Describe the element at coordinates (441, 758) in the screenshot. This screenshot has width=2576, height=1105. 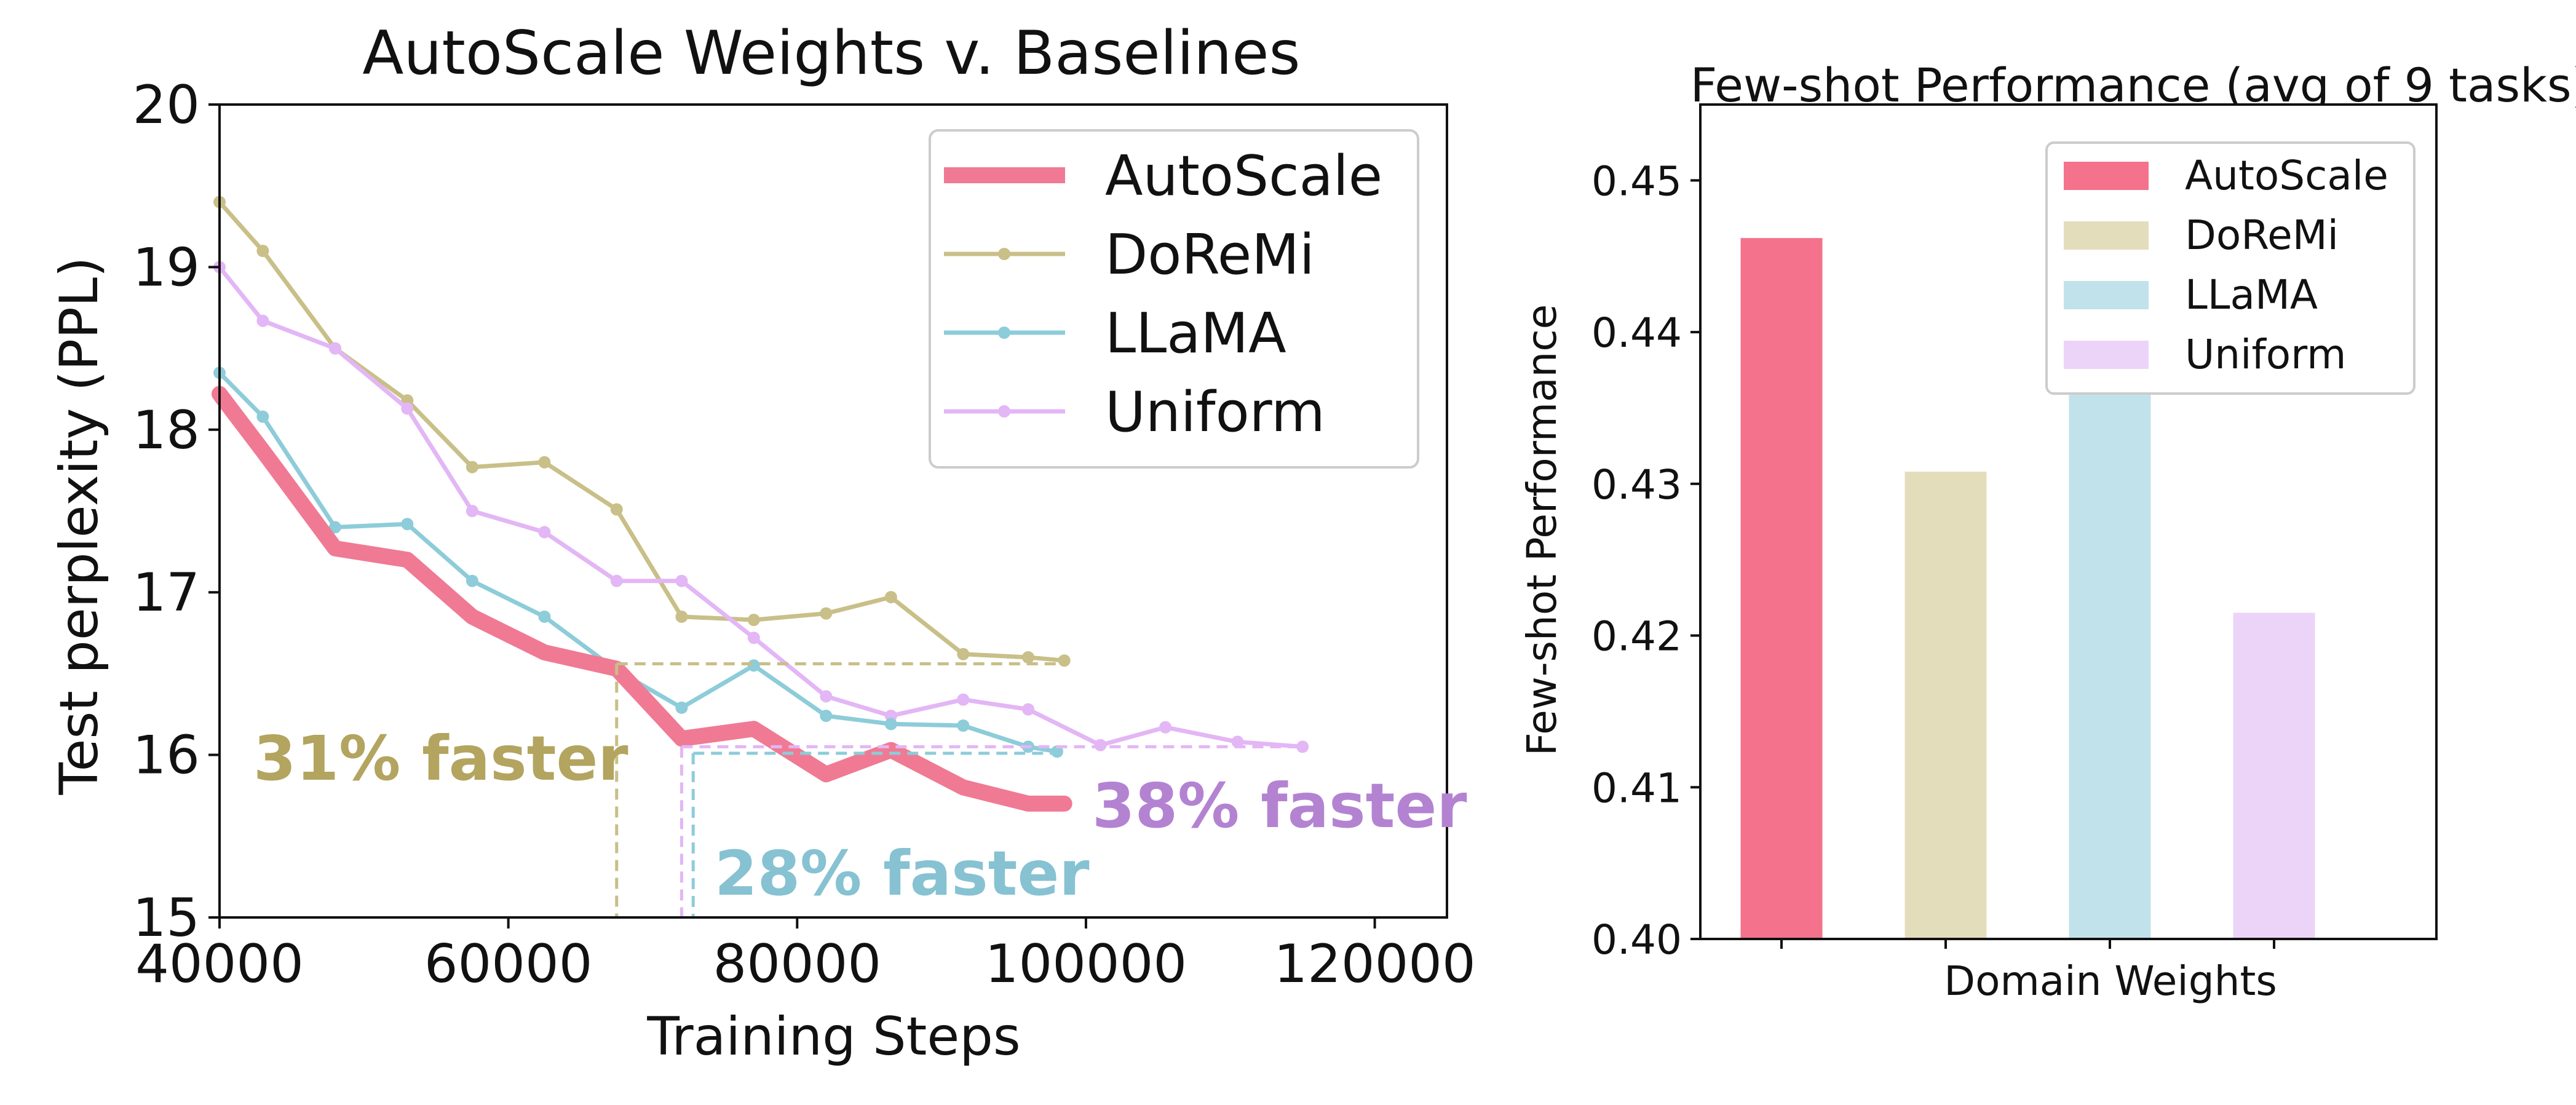
I see `annotation-doremi: 31% faster` at that location.